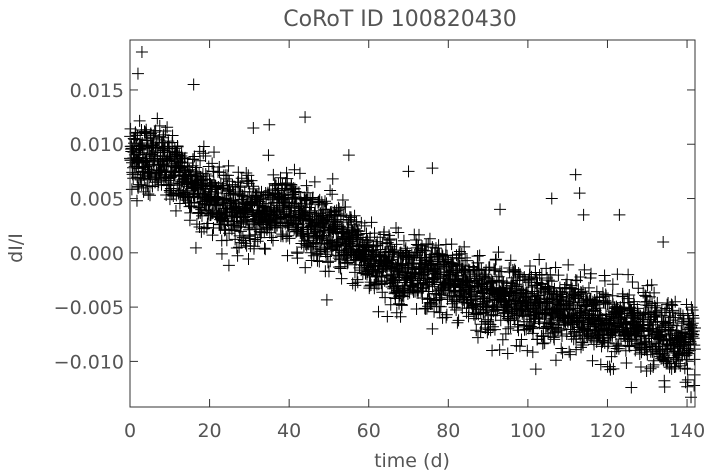  What do you see at coordinates (130, 431) in the screenshot?
I see `x-tick-label: 0` at bounding box center [130, 431].